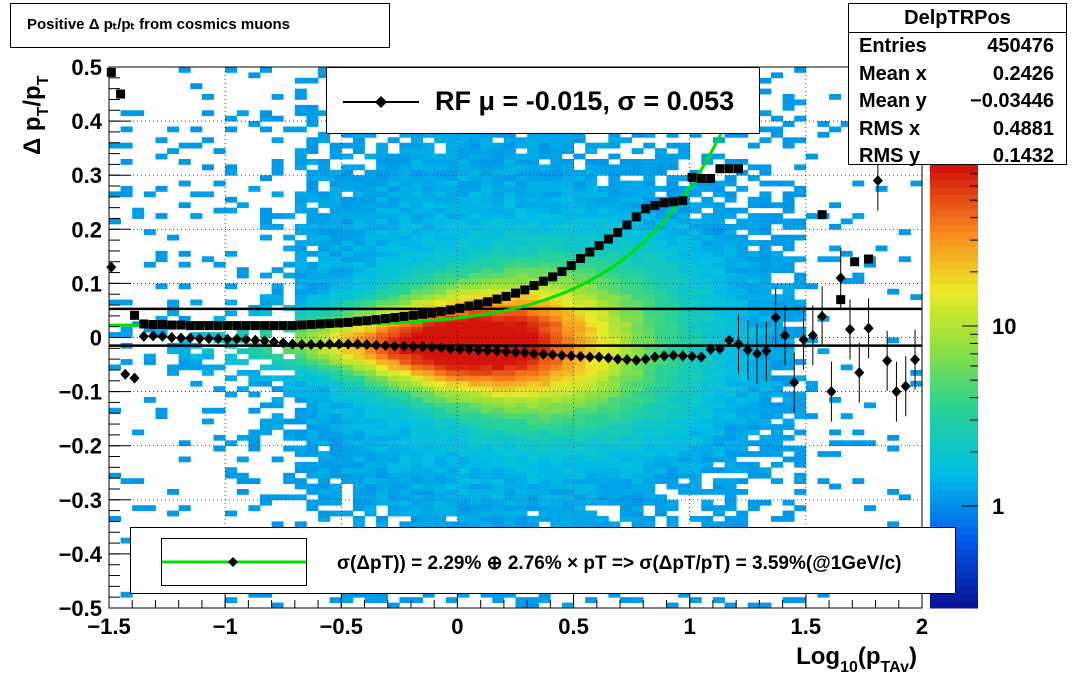 This screenshot has height=676, width=1088. Describe the element at coordinates (1020, 46) in the screenshot. I see `stats-value: 450476` at that location.